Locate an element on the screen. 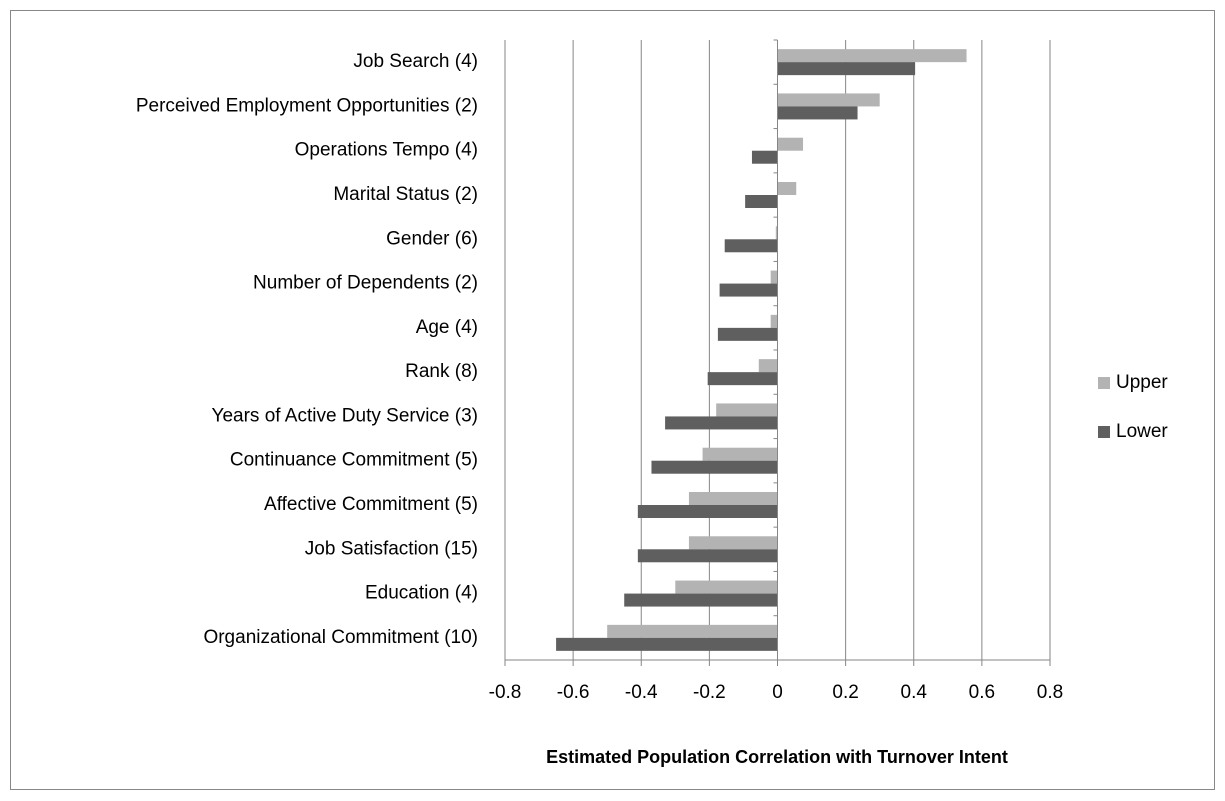  y-tick-label: Job Search (4) is located at coordinates (415, 61).